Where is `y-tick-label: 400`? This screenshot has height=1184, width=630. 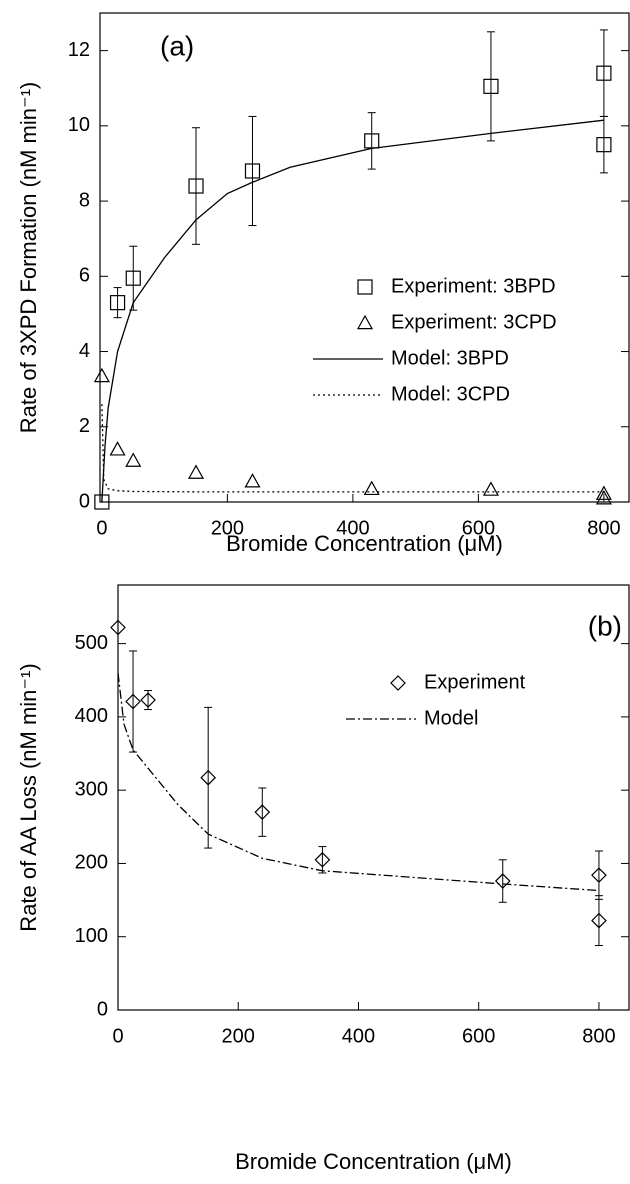 y-tick-label: 400 is located at coordinates (91, 716).